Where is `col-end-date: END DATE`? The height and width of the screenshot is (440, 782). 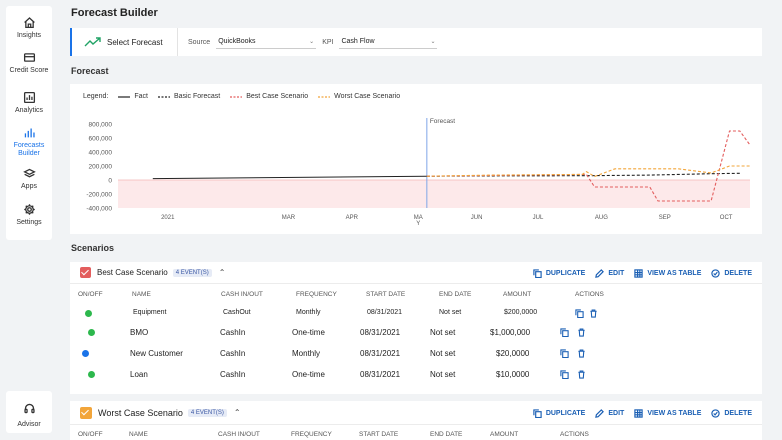
col-end-date: END DATE is located at coordinates (455, 294).